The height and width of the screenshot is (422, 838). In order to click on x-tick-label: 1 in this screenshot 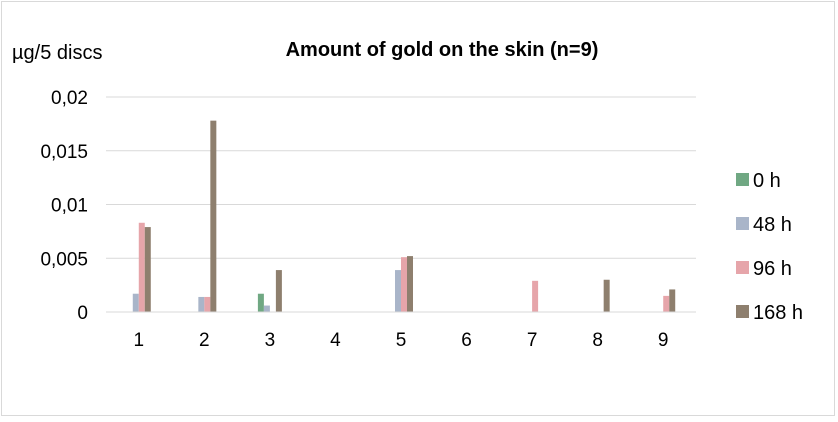, I will do `click(138, 340)`.